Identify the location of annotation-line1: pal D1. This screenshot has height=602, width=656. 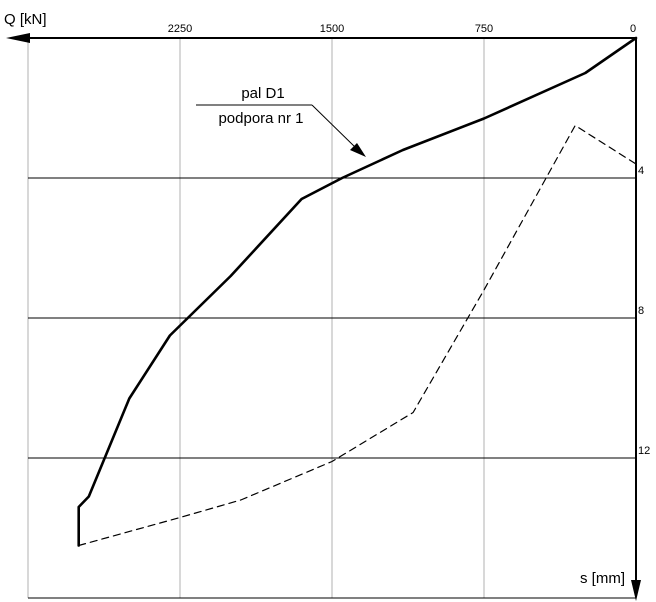
(262, 93).